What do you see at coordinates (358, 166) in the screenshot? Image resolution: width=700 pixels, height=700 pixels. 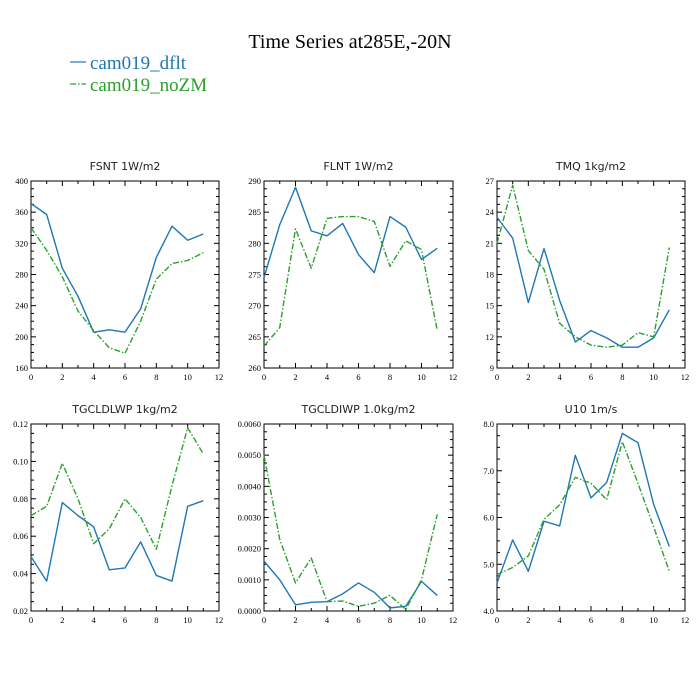 I see `panel-title-flnt: FLNT 1W/m2` at bounding box center [358, 166].